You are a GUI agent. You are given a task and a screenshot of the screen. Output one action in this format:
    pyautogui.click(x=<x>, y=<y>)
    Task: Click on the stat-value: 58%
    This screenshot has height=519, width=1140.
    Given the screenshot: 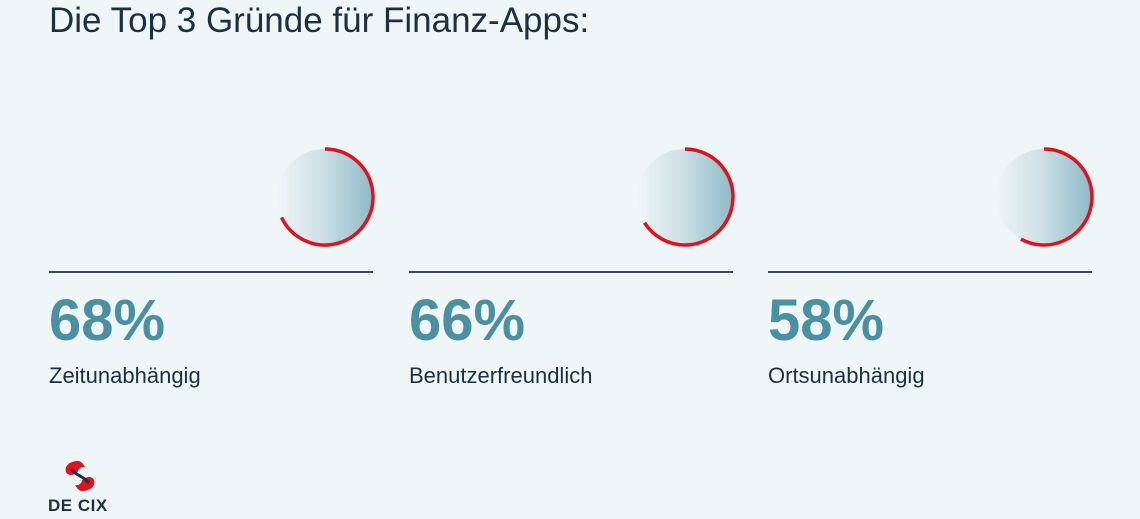 What is the action you would take?
    pyautogui.click(x=826, y=320)
    